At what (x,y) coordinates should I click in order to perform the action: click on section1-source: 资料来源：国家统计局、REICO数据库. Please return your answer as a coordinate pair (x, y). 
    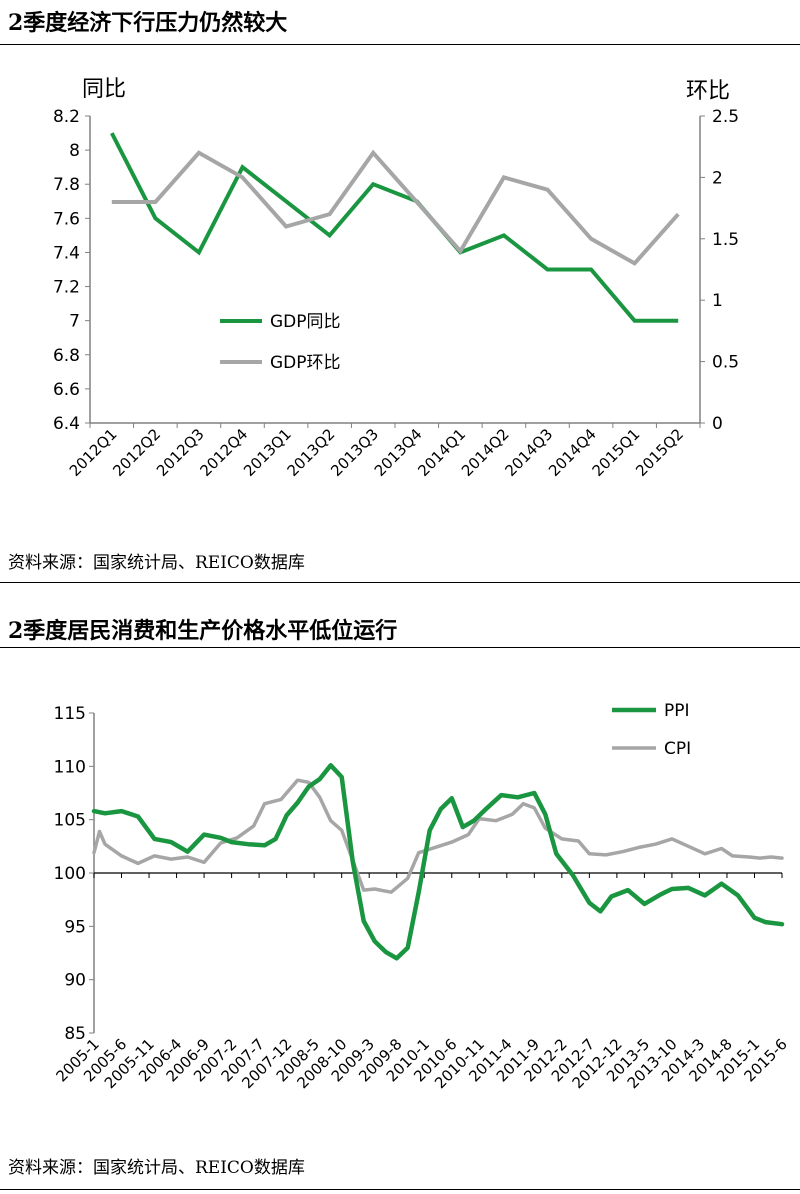
    Looking at the image, I should click on (156, 563).